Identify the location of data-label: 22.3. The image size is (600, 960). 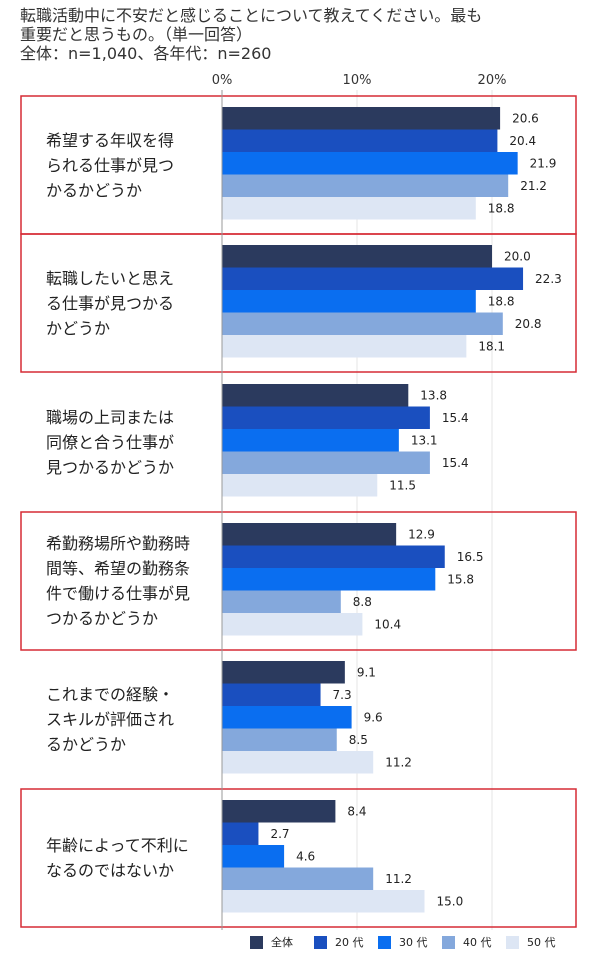
(548, 279).